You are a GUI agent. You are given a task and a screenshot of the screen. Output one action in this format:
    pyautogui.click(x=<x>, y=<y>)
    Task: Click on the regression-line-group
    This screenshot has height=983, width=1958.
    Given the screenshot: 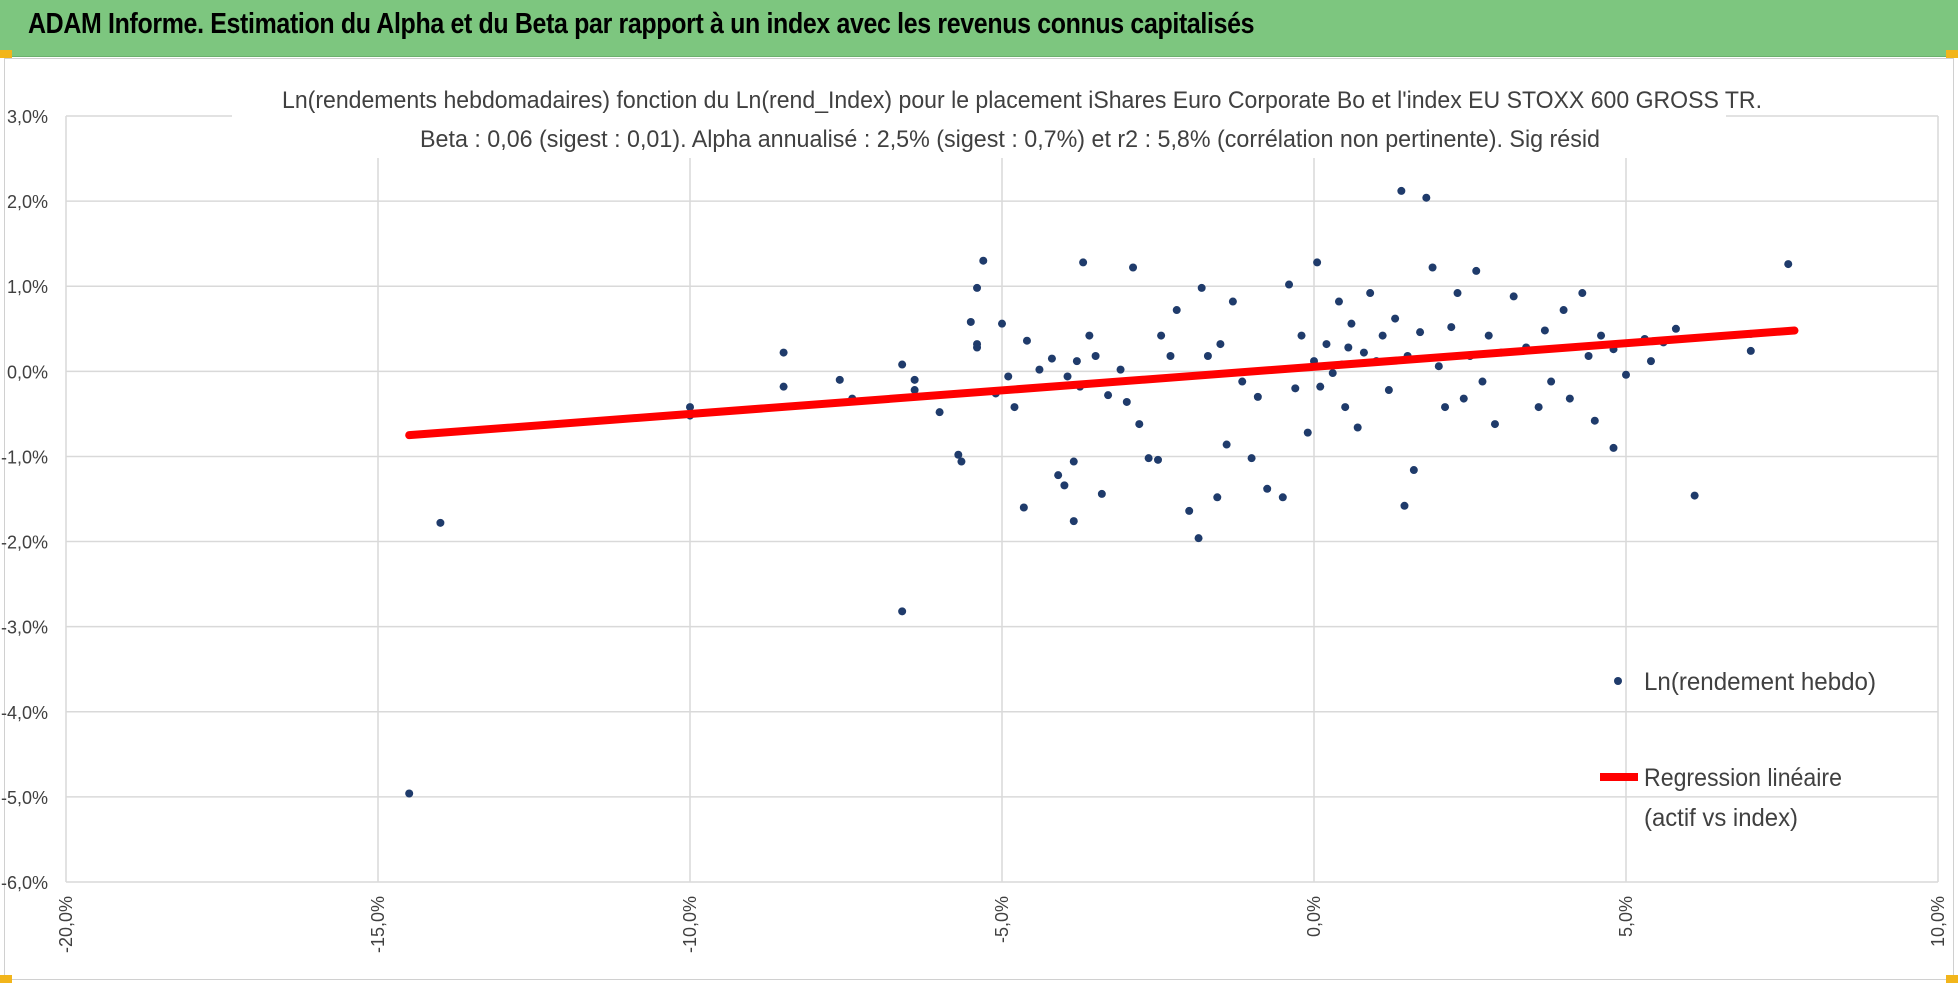 What is the action you would take?
    pyautogui.click(x=1102, y=383)
    